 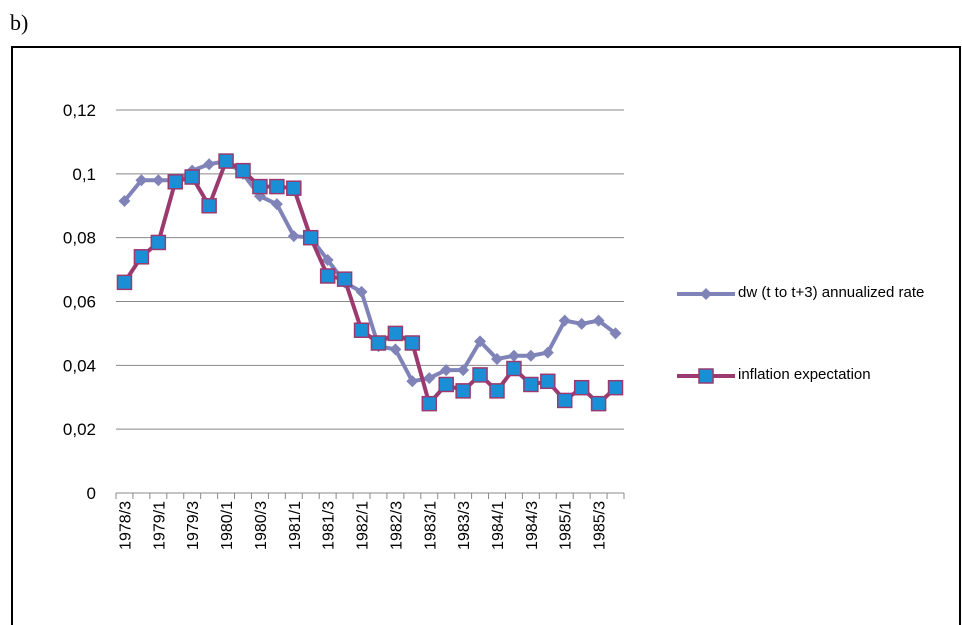 What do you see at coordinates (396, 525) in the screenshot?
I see `x-tick-label: 1982/3` at bounding box center [396, 525].